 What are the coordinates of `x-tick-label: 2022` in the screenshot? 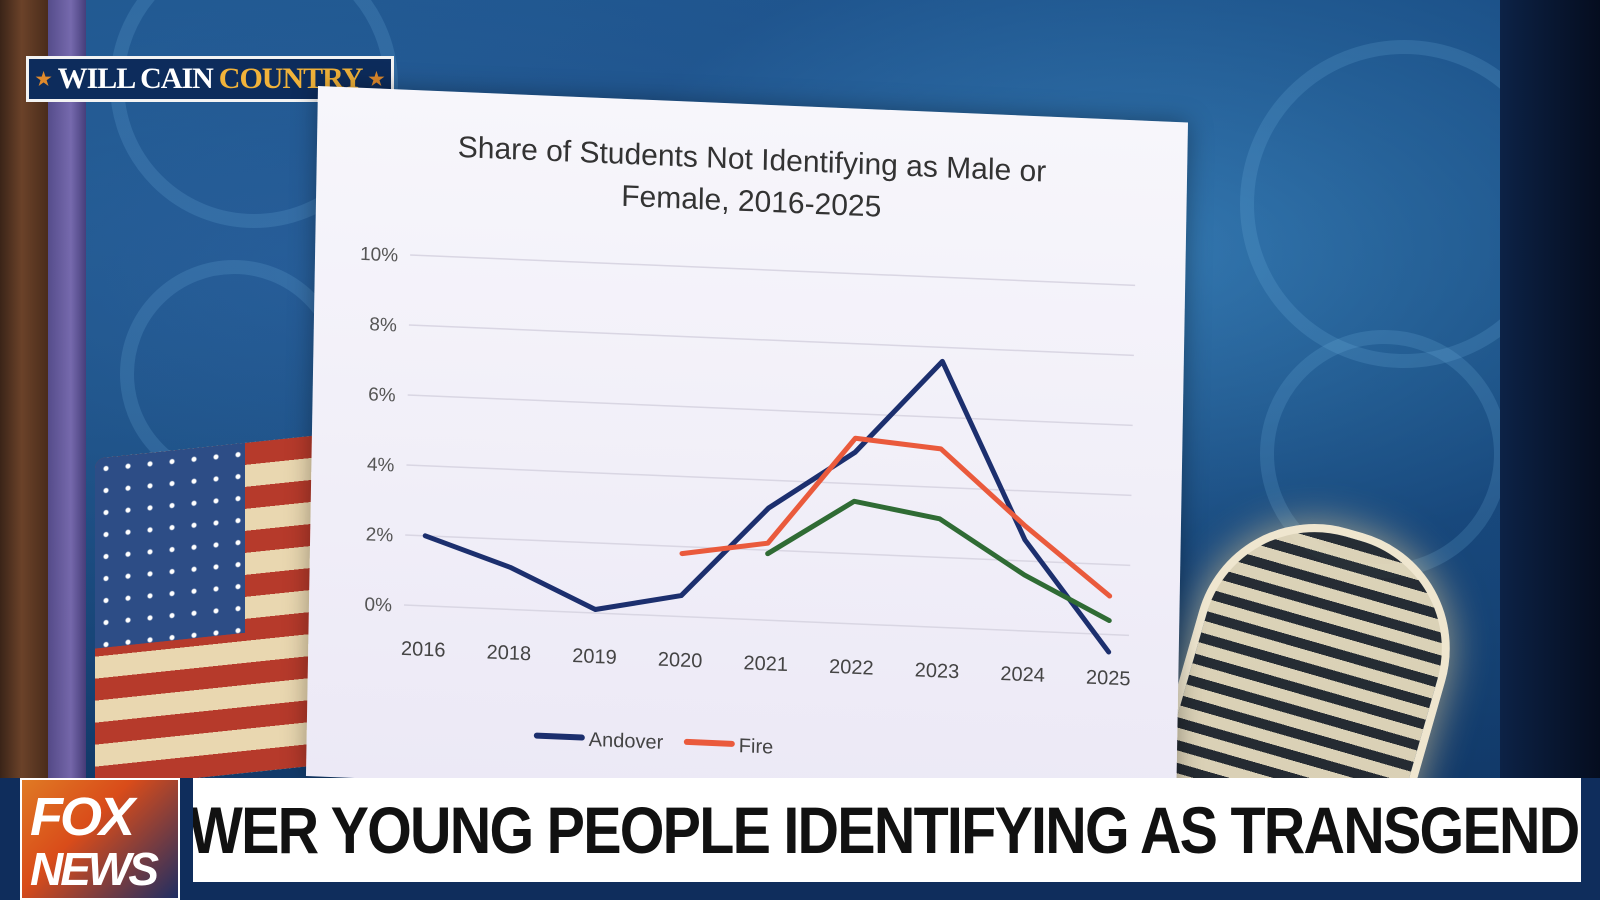 It's located at (851, 668).